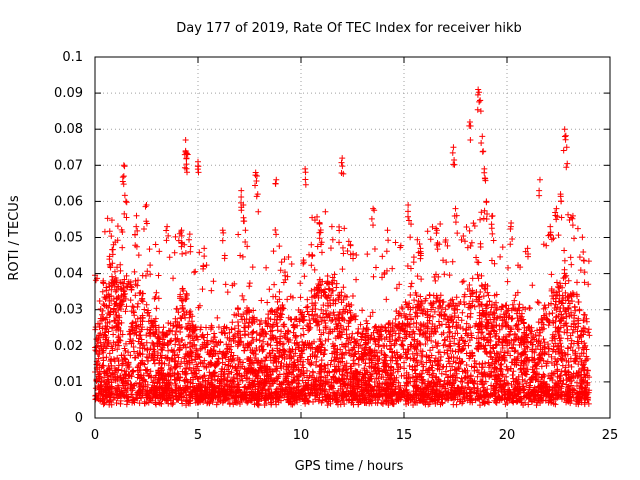 The width and height of the screenshot is (640, 480). I want to click on y-tick-labels: 00.010.020.030.040.050.060.070.080.090.1, so click(68, 238).